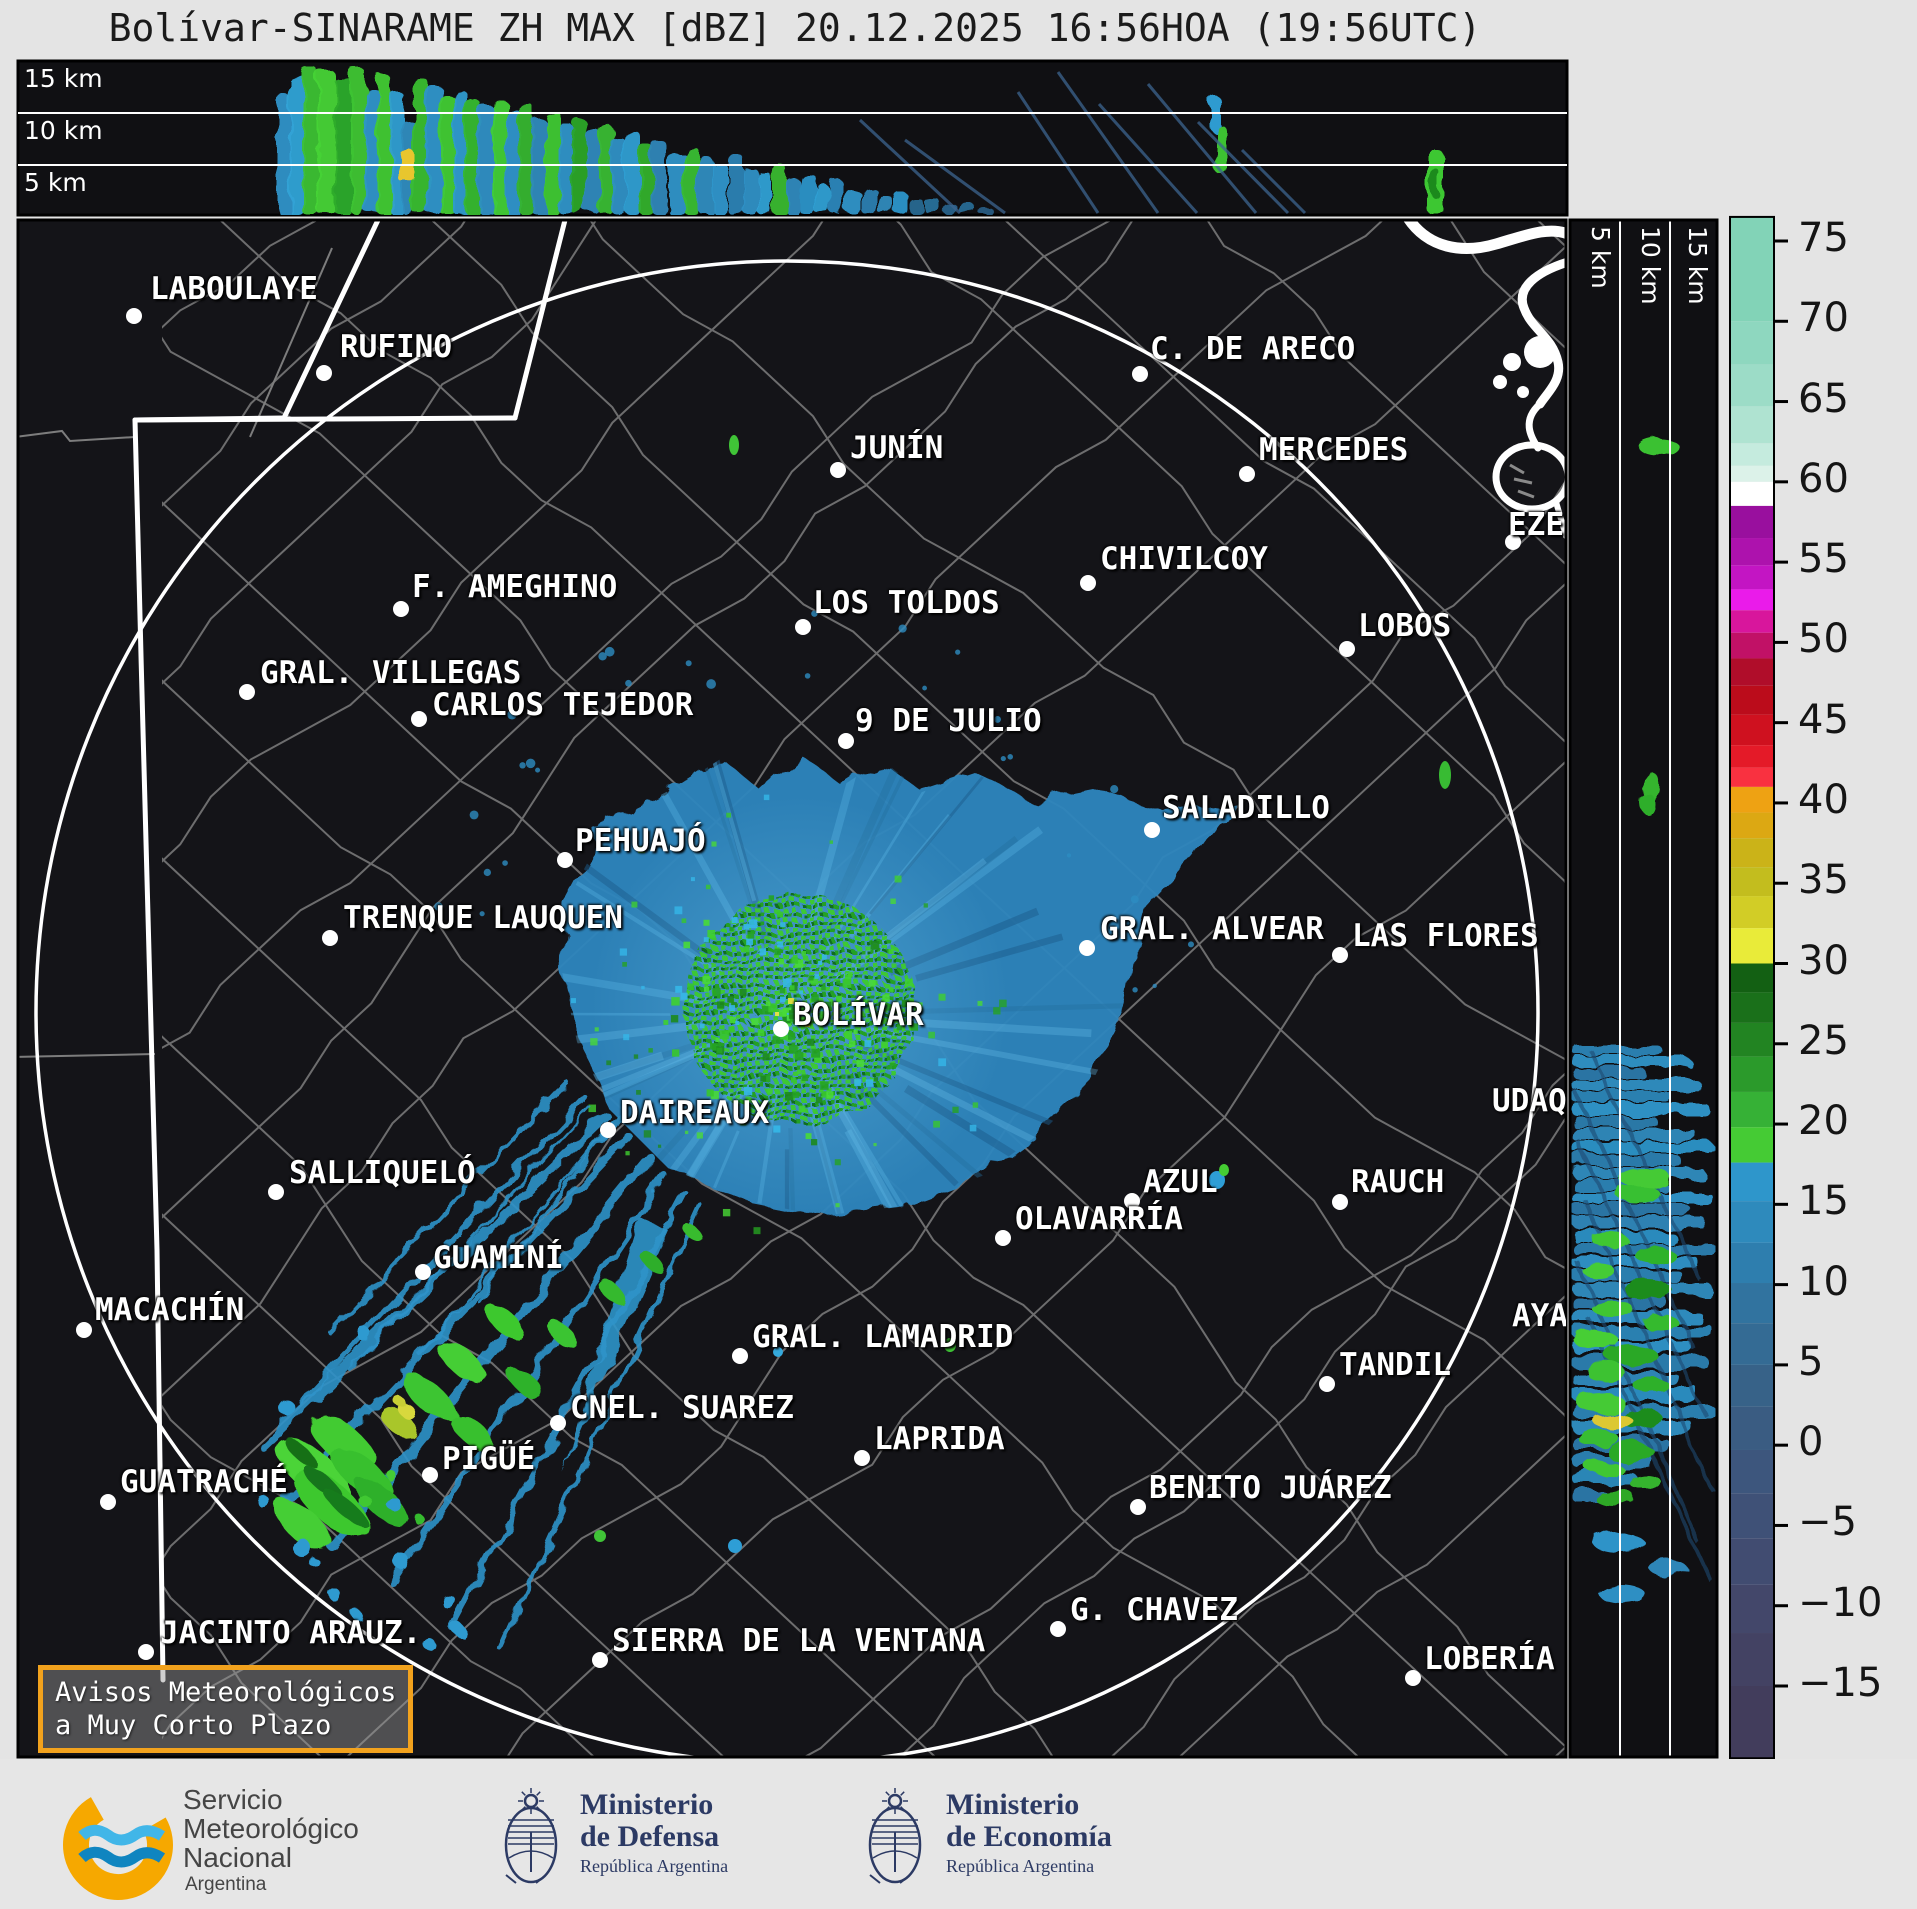  Describe the element at coordinates (63, 78) in the screenshot. I see `top-panel-label-15km: 15 km` at that location.